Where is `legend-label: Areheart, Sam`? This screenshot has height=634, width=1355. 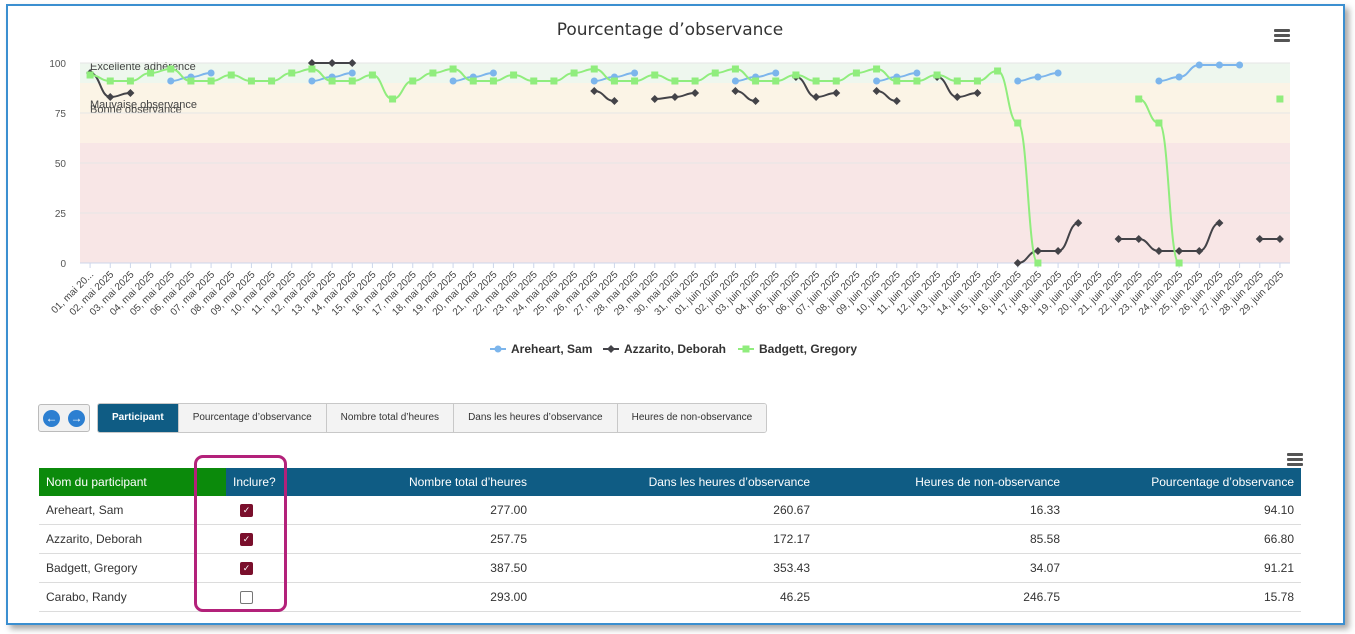 legend-label: Areheart, Sam is located at coordinates (551, 349).